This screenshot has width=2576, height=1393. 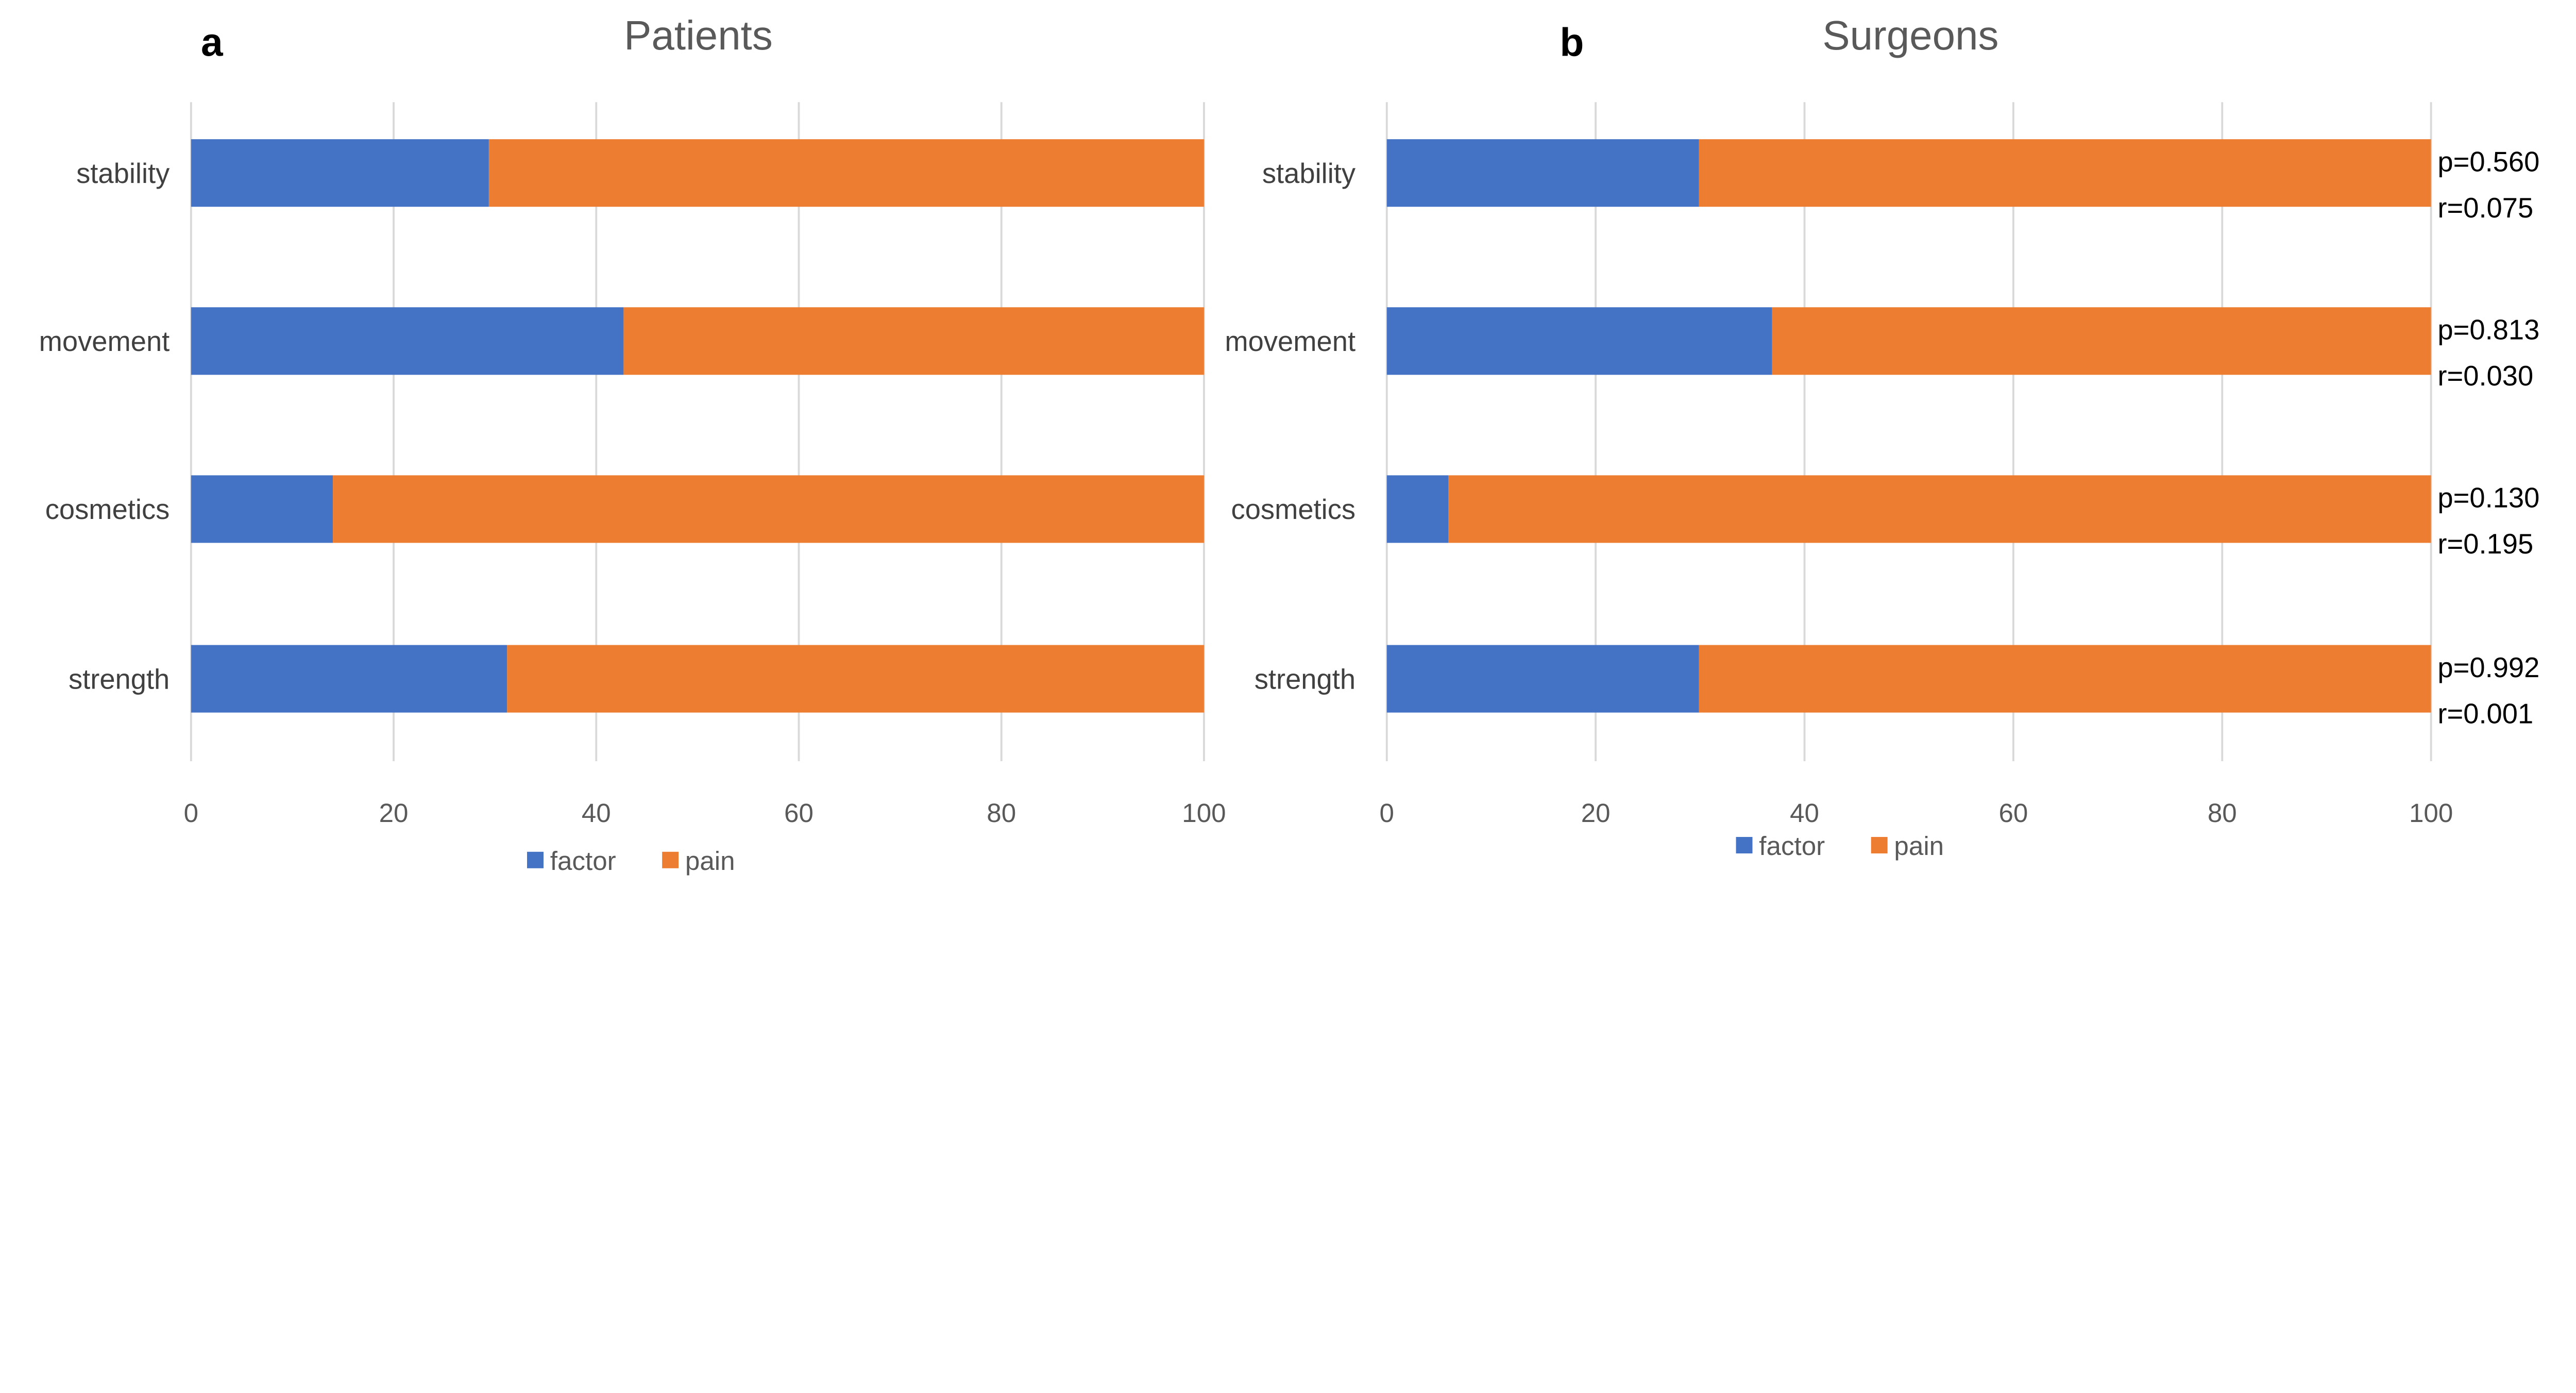 What do you see at coordinates (1572, 43) in the screenshot?
I see `panel-label: b` at bounding box center [1572, 43].